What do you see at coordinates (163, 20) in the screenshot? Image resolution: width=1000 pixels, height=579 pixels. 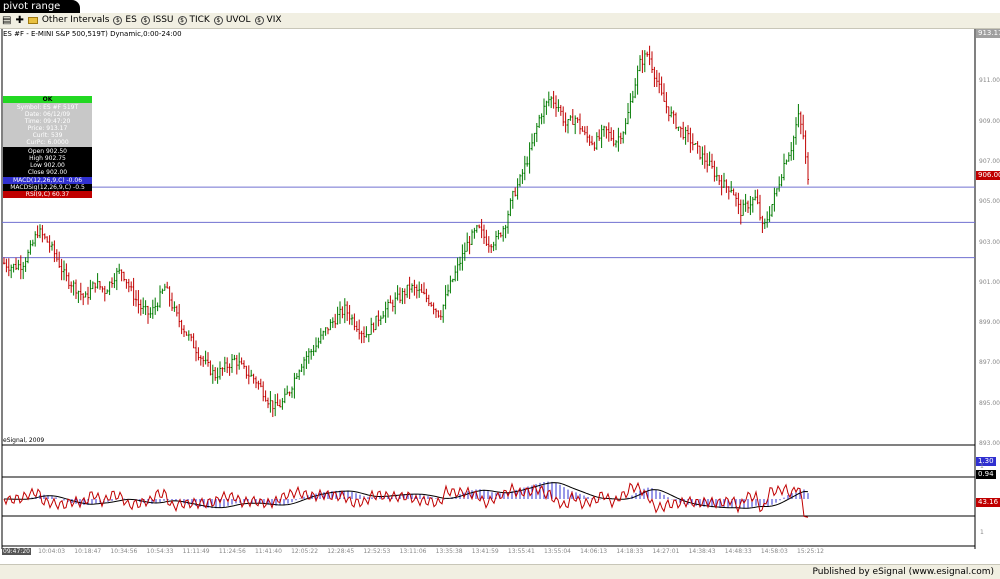 I see `symbol-label: ISSU` at bounding box center [163, 20].